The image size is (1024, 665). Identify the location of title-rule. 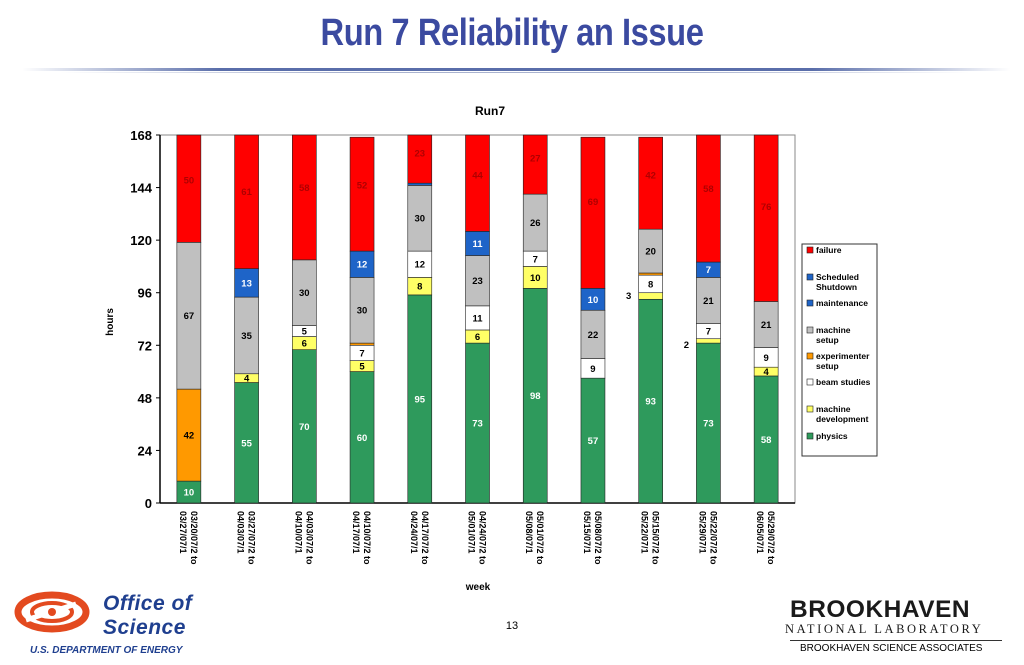
(516, 69).